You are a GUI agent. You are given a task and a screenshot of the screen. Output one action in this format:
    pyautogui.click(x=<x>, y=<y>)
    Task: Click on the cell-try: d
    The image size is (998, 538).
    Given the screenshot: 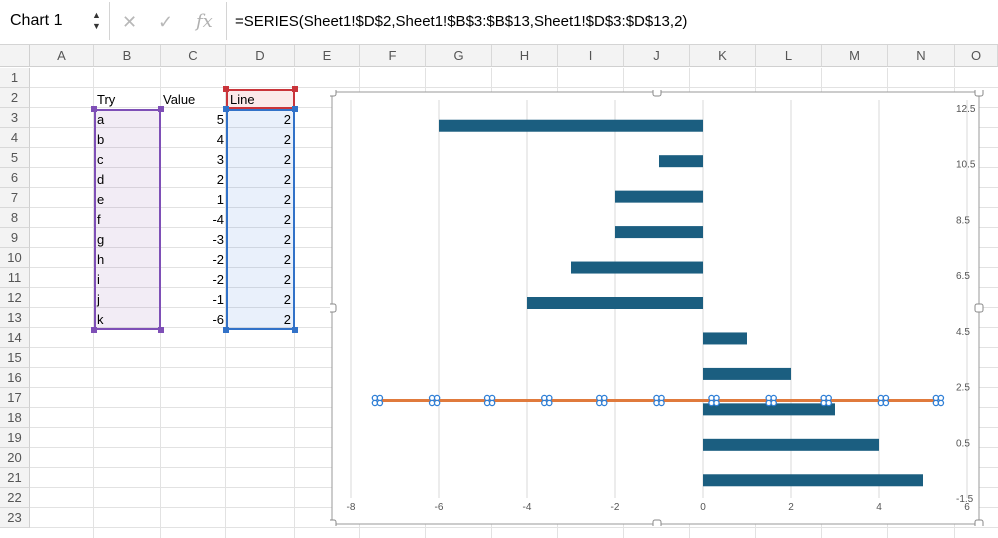 What is the action you would take?
    pyautogui.click(x=101, y=179)
    